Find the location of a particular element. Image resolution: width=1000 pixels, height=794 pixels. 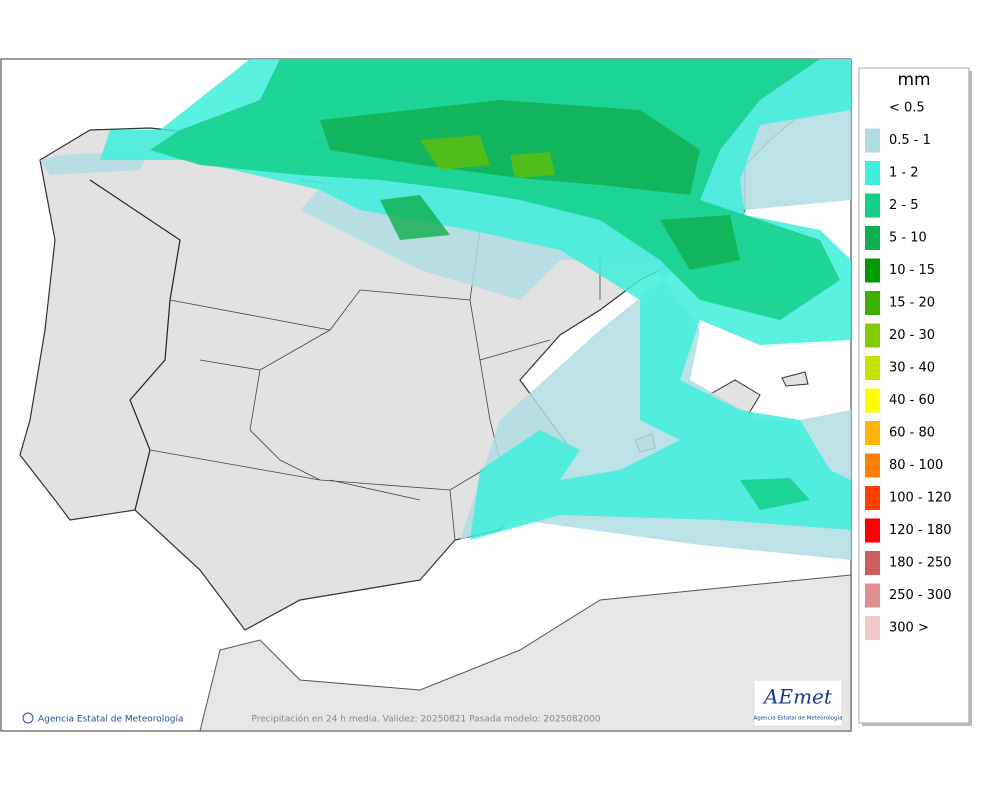

legend-label: 2 - 5 is located at coordinates (904, 205).